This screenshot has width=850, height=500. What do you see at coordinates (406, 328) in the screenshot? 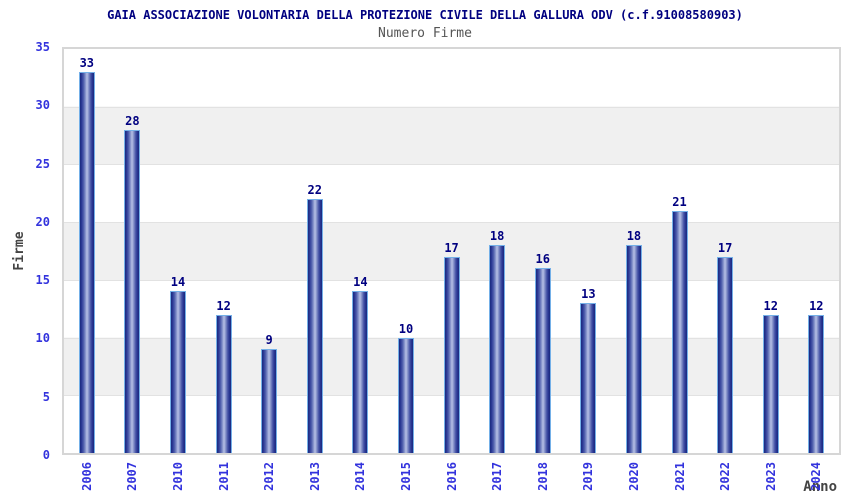
I see `bar-value-label: 10` at bounding box center [406, 328].